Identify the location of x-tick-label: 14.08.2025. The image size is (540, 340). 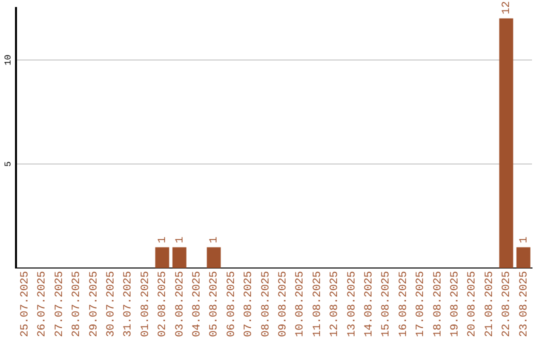
(370, 304).